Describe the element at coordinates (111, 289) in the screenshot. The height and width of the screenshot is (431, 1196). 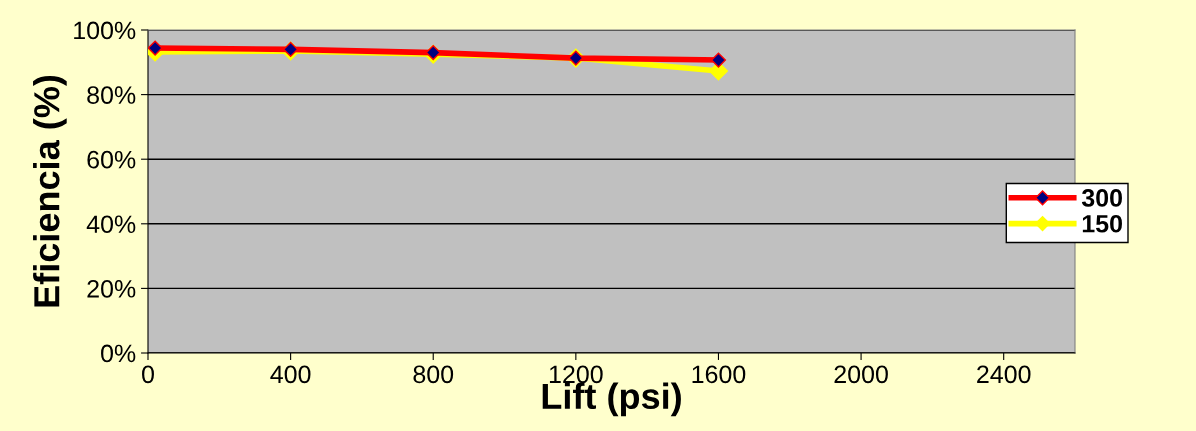
I see `y-tick-label: 20%` at that location.